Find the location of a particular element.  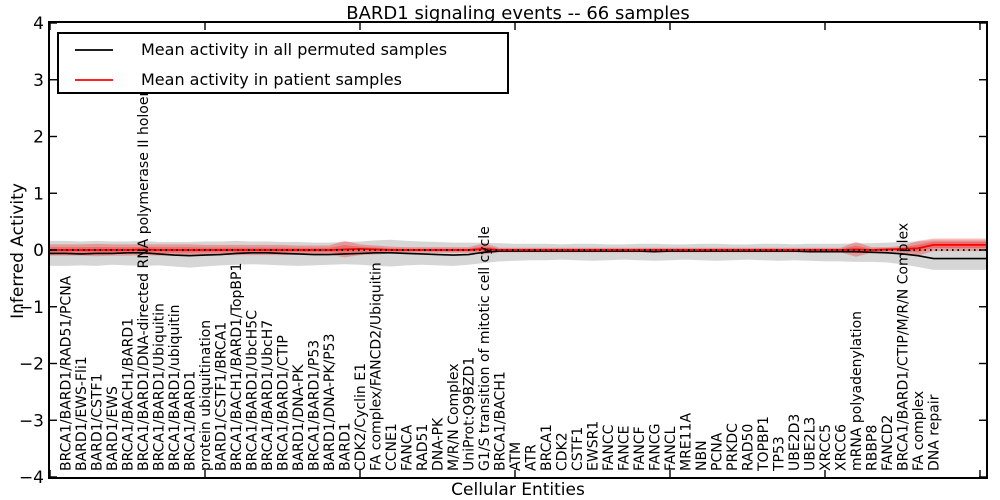

x-tick-label: UBE2L3 is located at coordinates (811, 444).